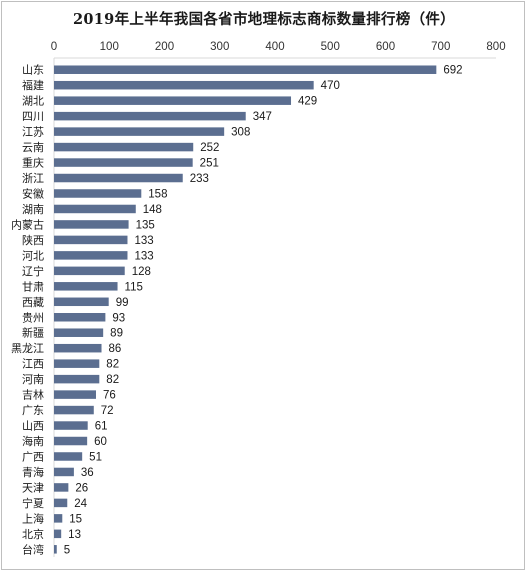 The width and height of the screenshot is (528, 573). Describe the element at coordinates (33, 70) in the screenshot. I see `category-label: 山东` at that location.